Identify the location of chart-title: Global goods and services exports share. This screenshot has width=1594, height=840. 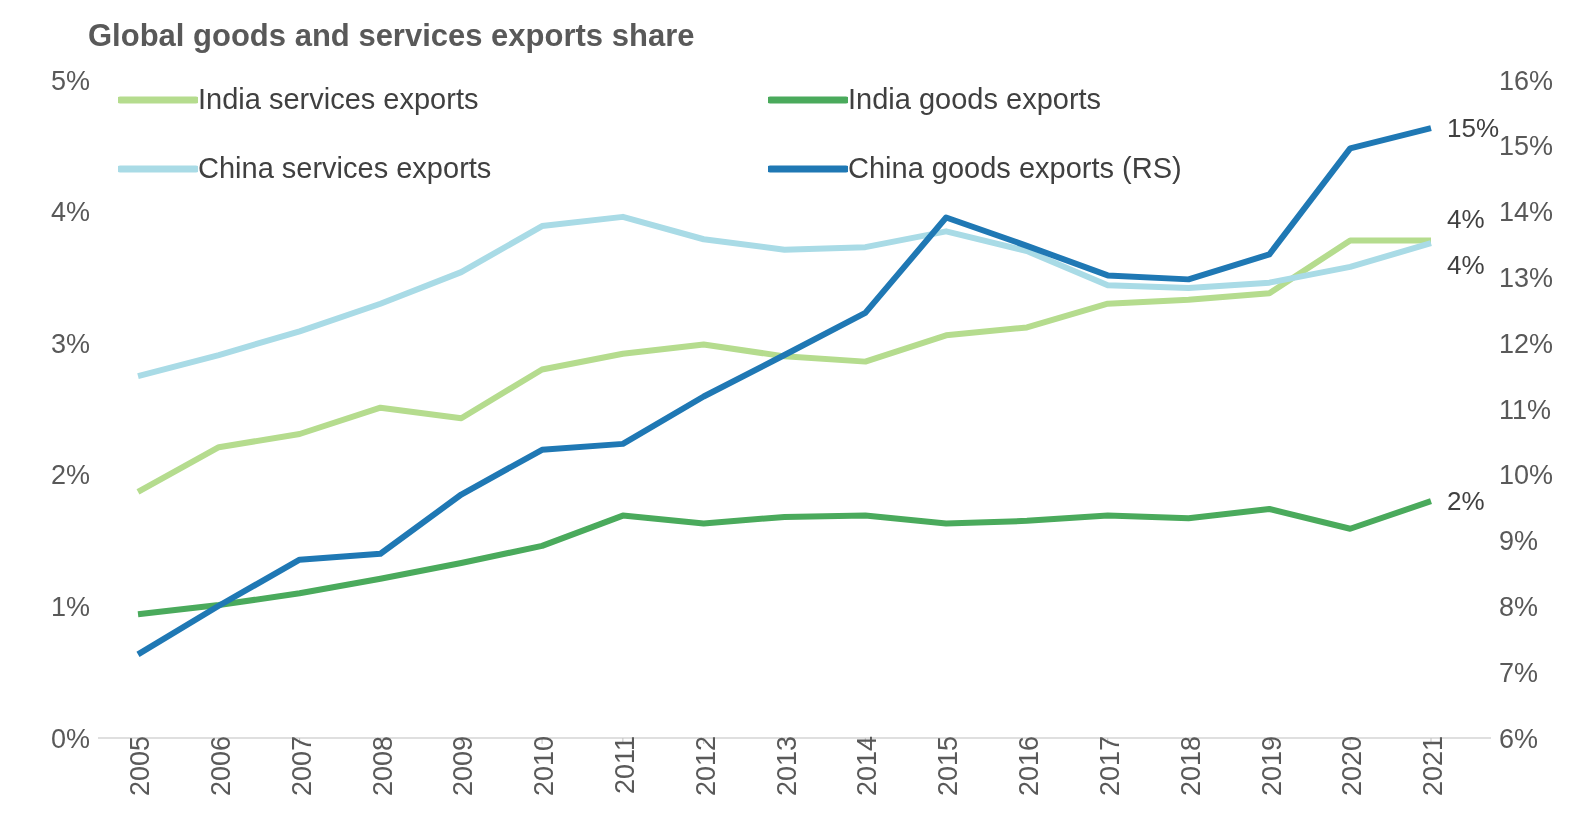
(391, 36).